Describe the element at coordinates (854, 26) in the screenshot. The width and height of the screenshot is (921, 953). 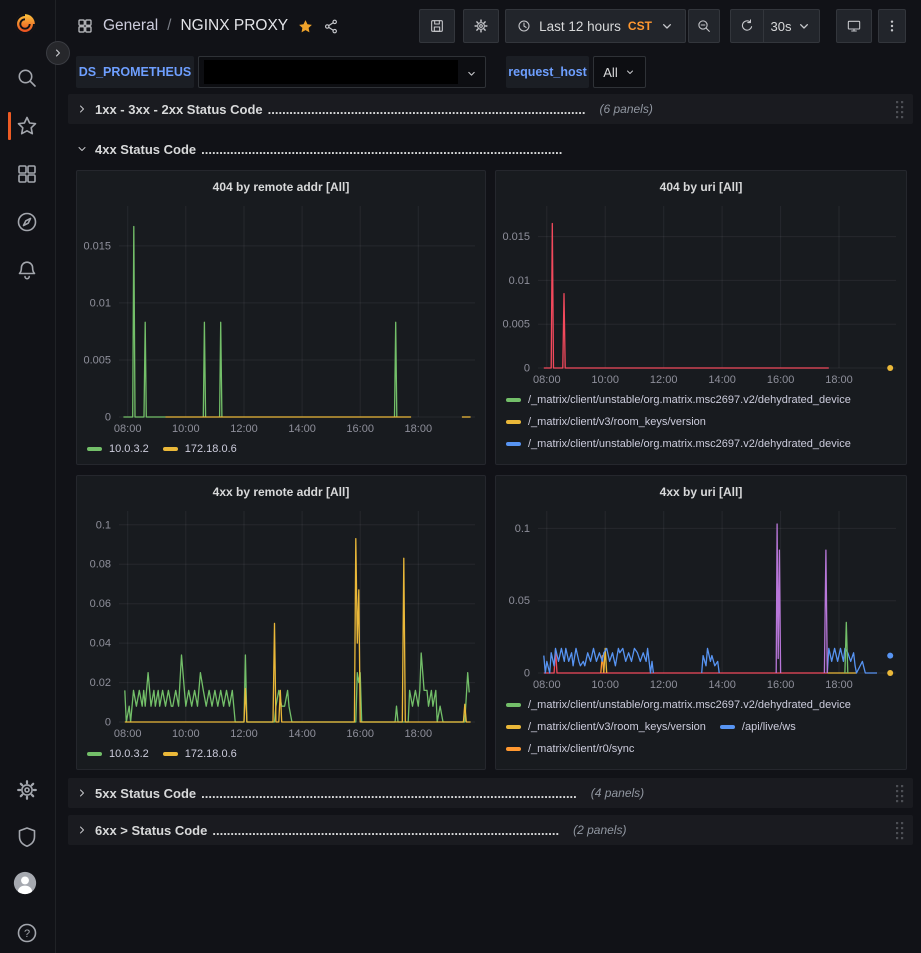
I see `tv-mode-button` at that location.